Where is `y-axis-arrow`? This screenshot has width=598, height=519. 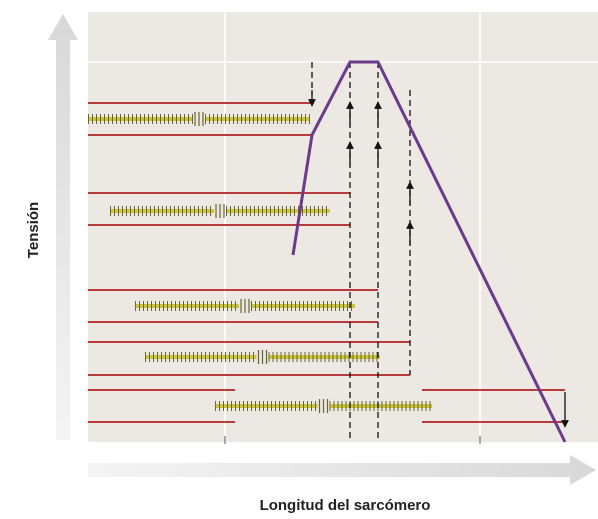 y-axis-arrow is located at coordinates (63, 227).